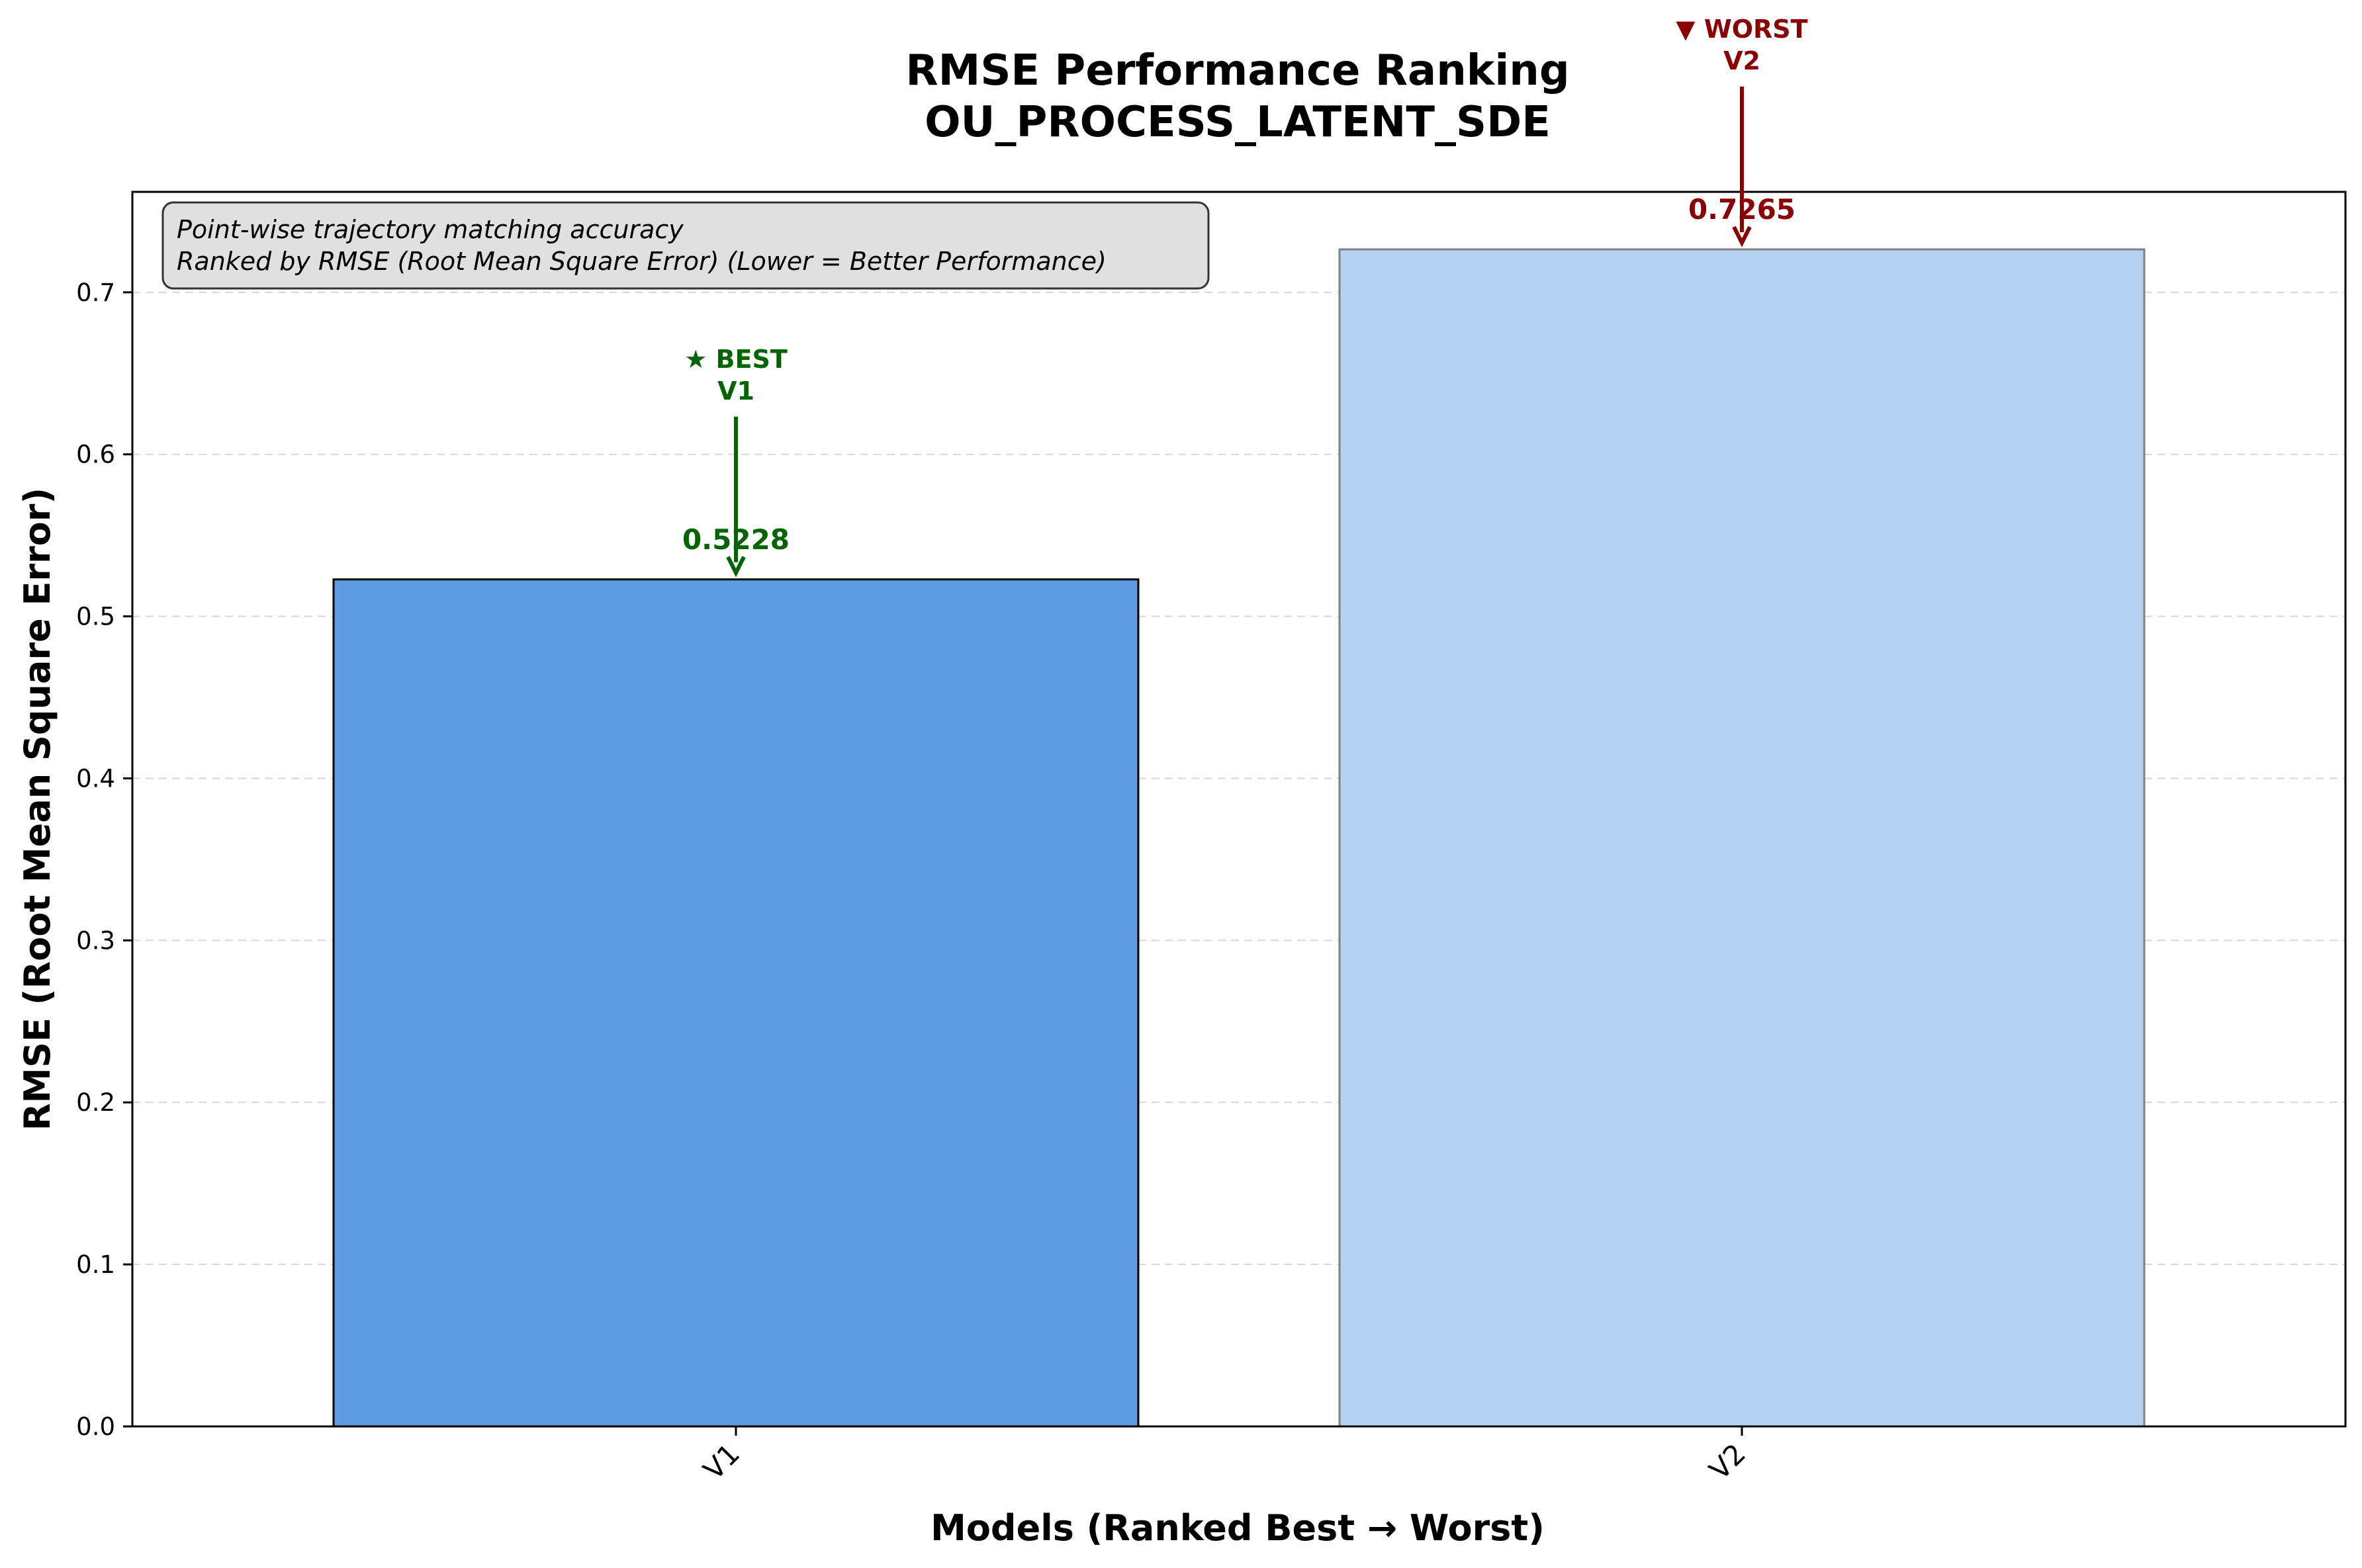 Image resolution: width=2362 pixels, height=1568 pixels. What do you see at coordinates (37, 810) in the screenshot?
I see `y-axis-label: RMSE (Root Mean Square Error)` at bounding box center [37, 810].